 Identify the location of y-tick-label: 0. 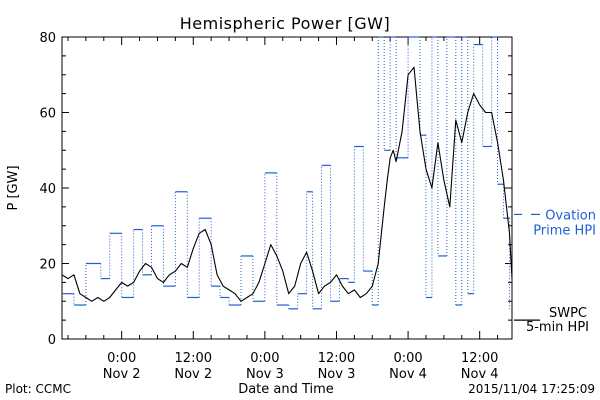
(52, 340).